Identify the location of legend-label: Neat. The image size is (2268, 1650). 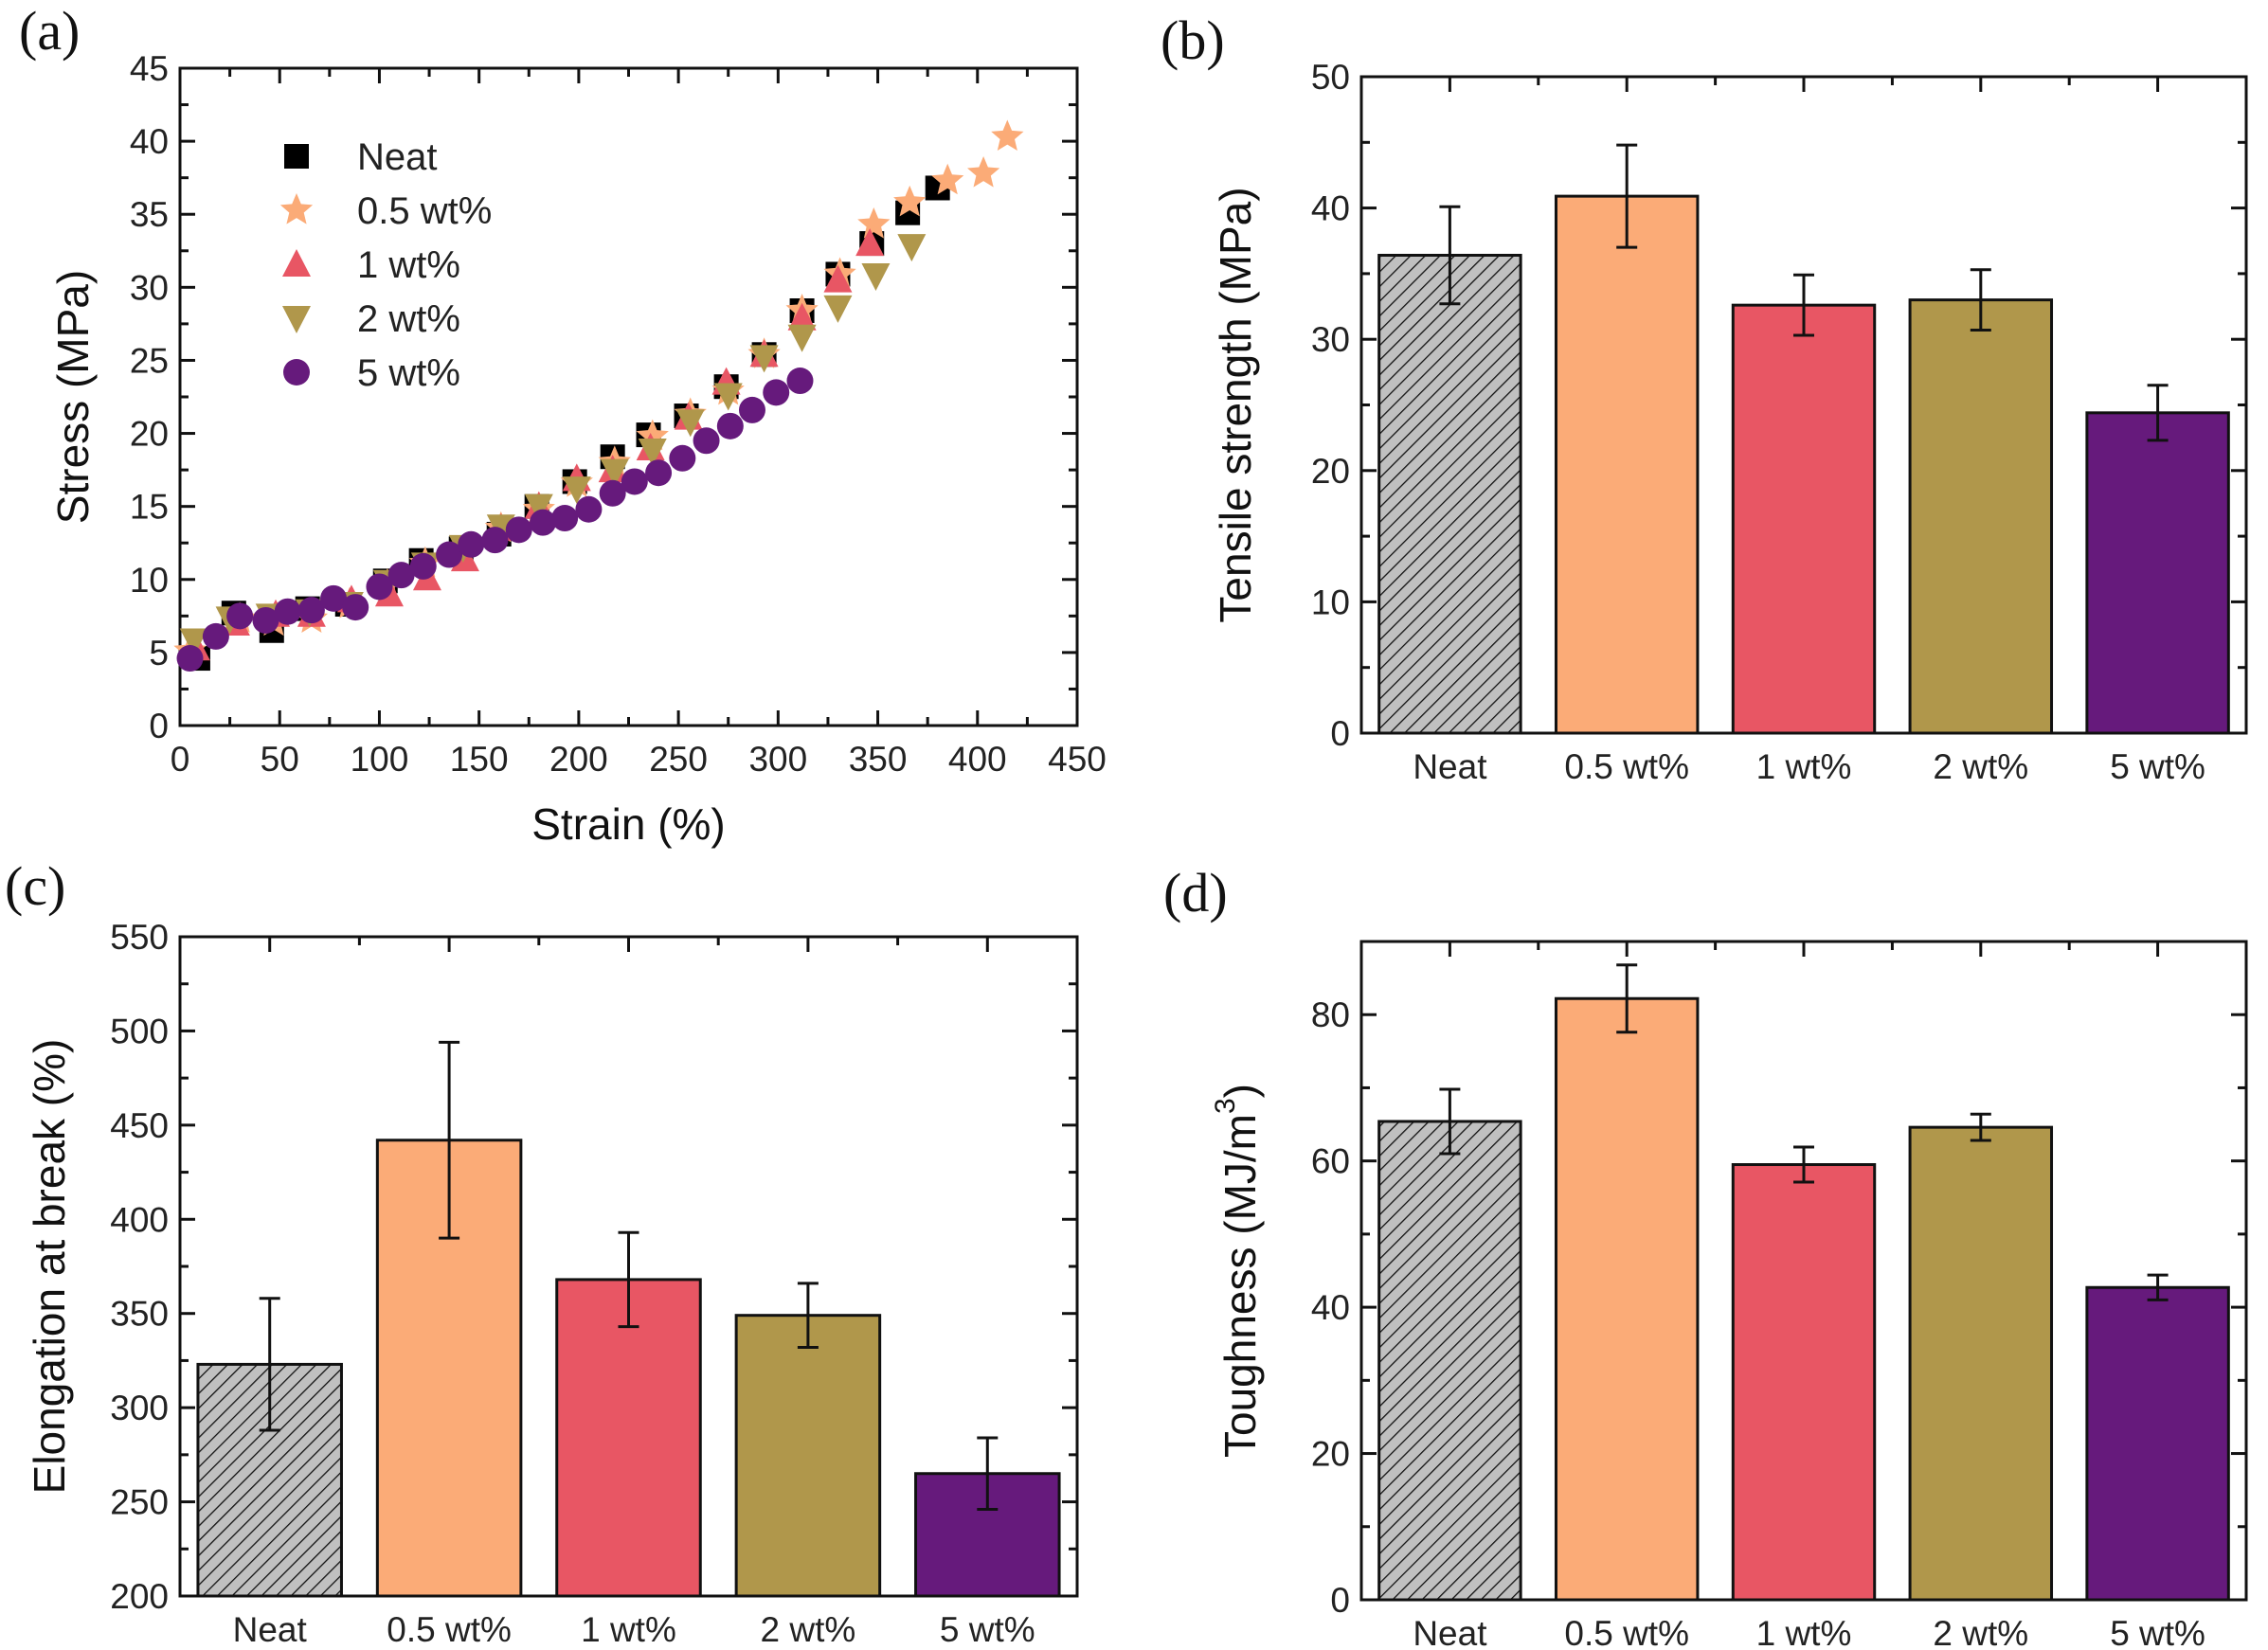
(397, 157).